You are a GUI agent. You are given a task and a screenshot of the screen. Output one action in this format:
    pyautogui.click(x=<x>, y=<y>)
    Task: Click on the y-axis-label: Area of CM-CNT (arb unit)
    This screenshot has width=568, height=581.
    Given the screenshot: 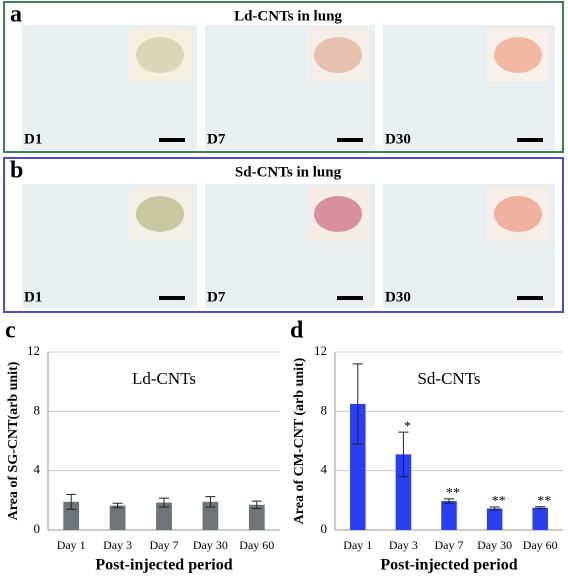 What is the action you would take?
    pyautogui.click(x=299, y=440)
    